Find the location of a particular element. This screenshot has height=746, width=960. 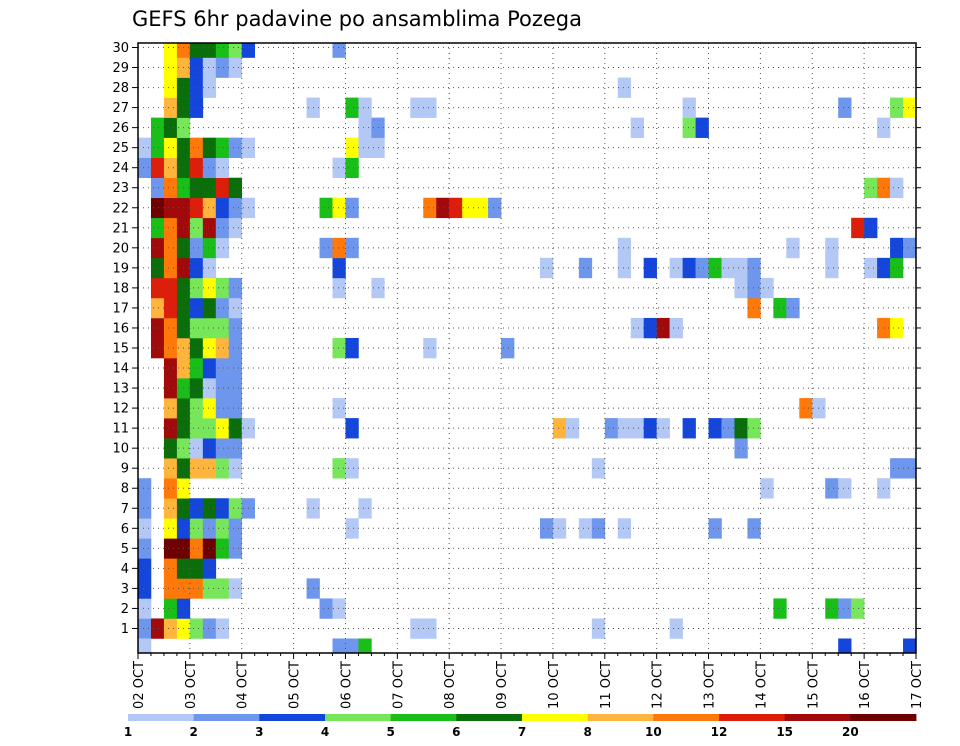

legend-label: 10 is located at coordinates (653, 732).